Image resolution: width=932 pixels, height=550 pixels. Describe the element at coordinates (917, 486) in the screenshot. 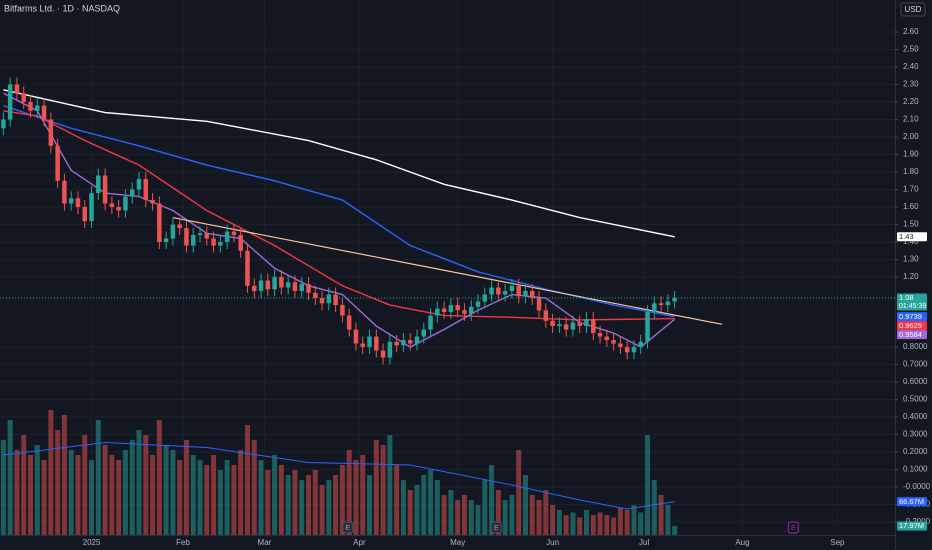

I see `y-tick-label: -0.0000` at that location.